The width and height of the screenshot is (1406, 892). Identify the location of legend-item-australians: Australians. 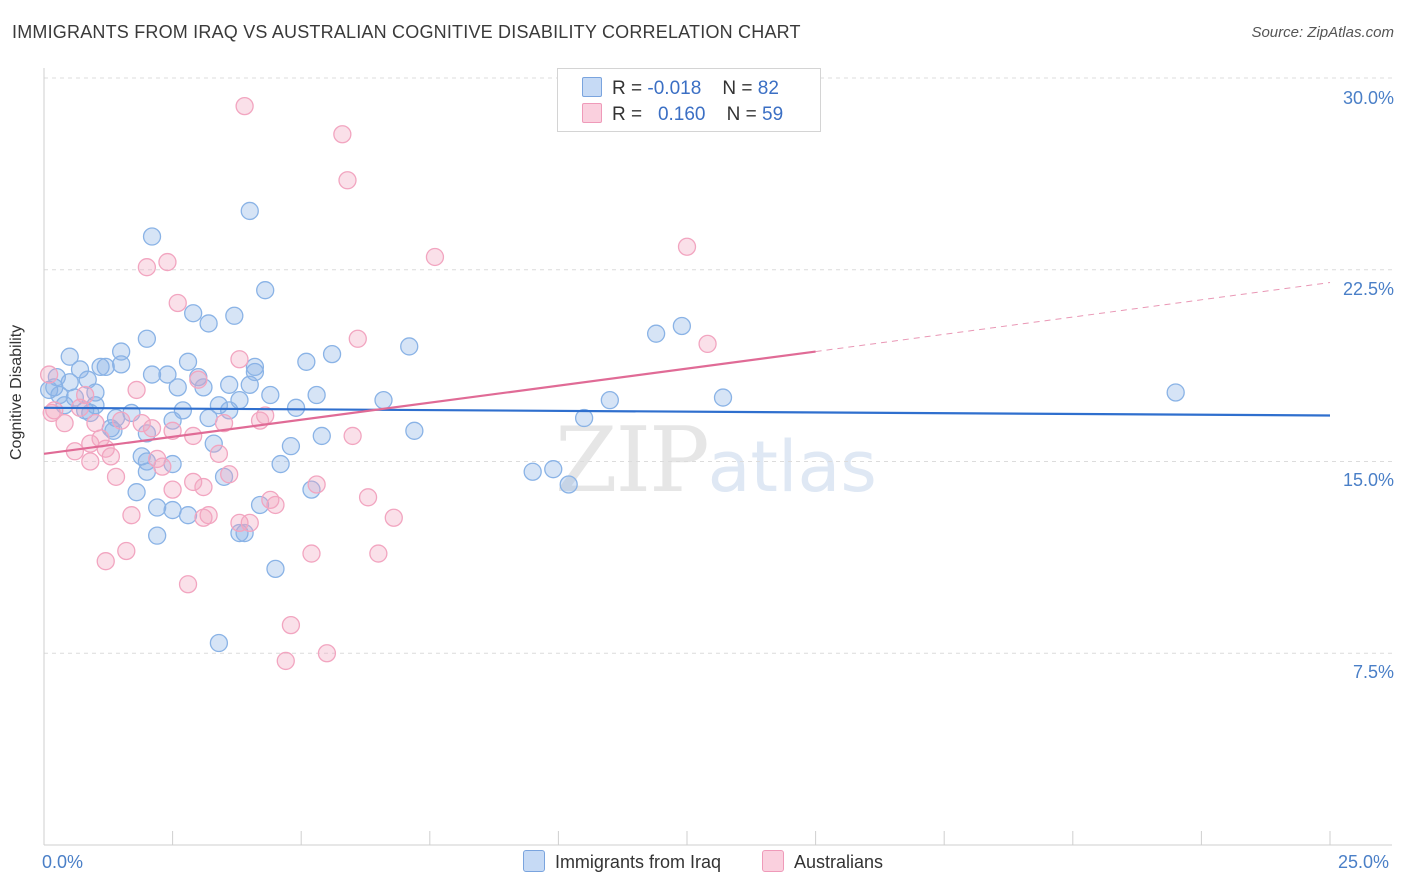
(822, 861).